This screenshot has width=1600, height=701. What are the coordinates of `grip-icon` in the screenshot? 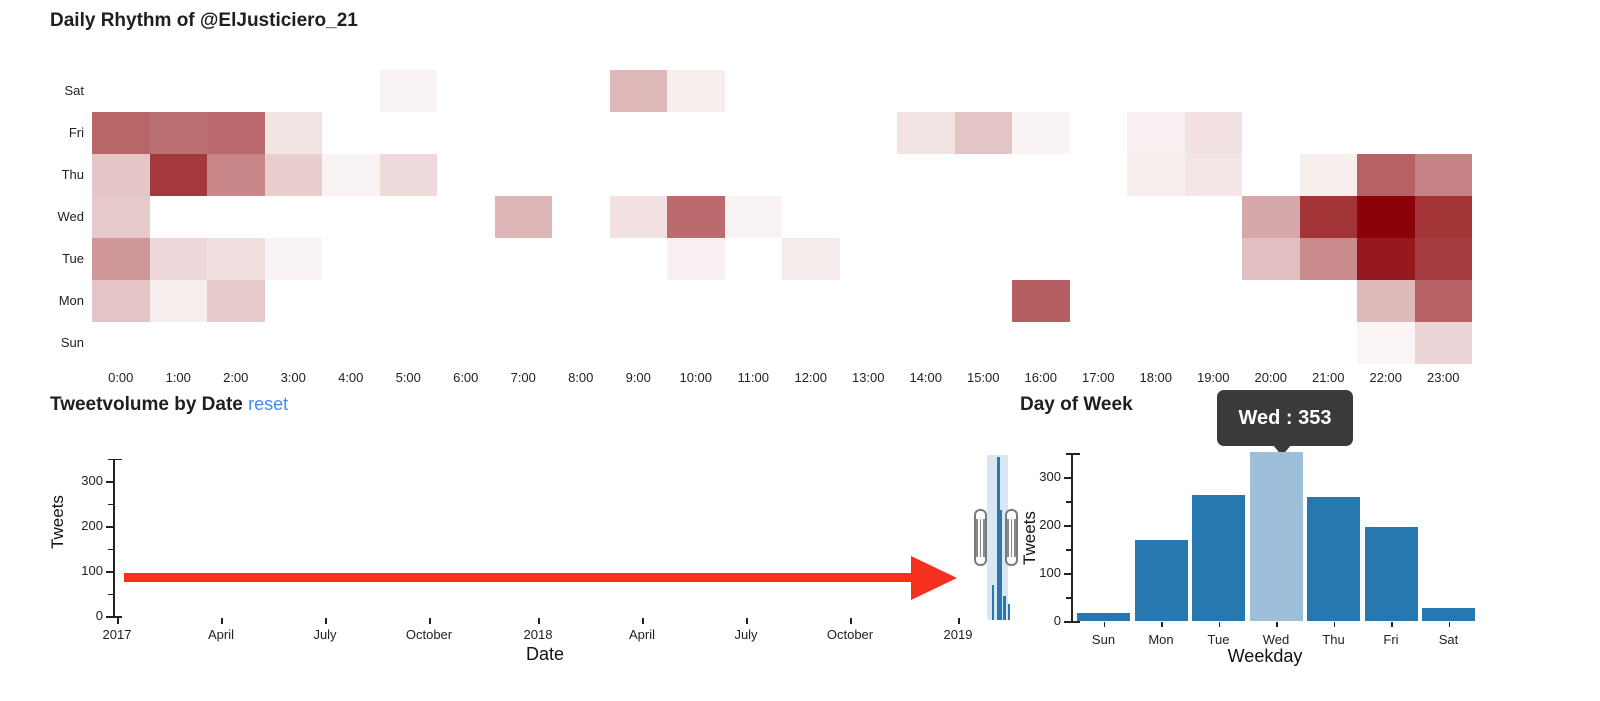 It's located at (1011, 537).